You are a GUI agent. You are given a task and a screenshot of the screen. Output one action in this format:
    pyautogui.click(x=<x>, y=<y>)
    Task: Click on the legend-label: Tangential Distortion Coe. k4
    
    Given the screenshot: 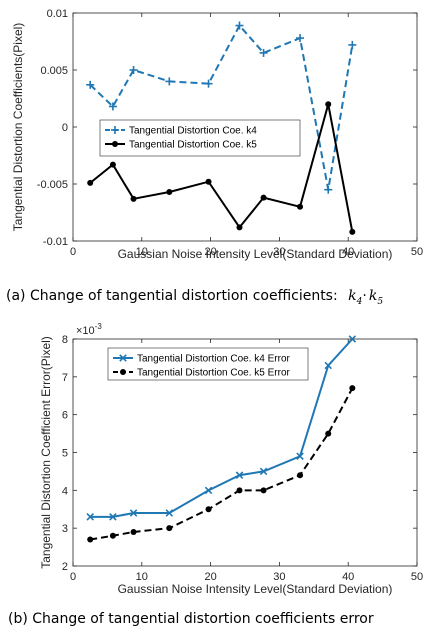 What is the action you would take?
    pyautogui.click(x=193, y=131)
    